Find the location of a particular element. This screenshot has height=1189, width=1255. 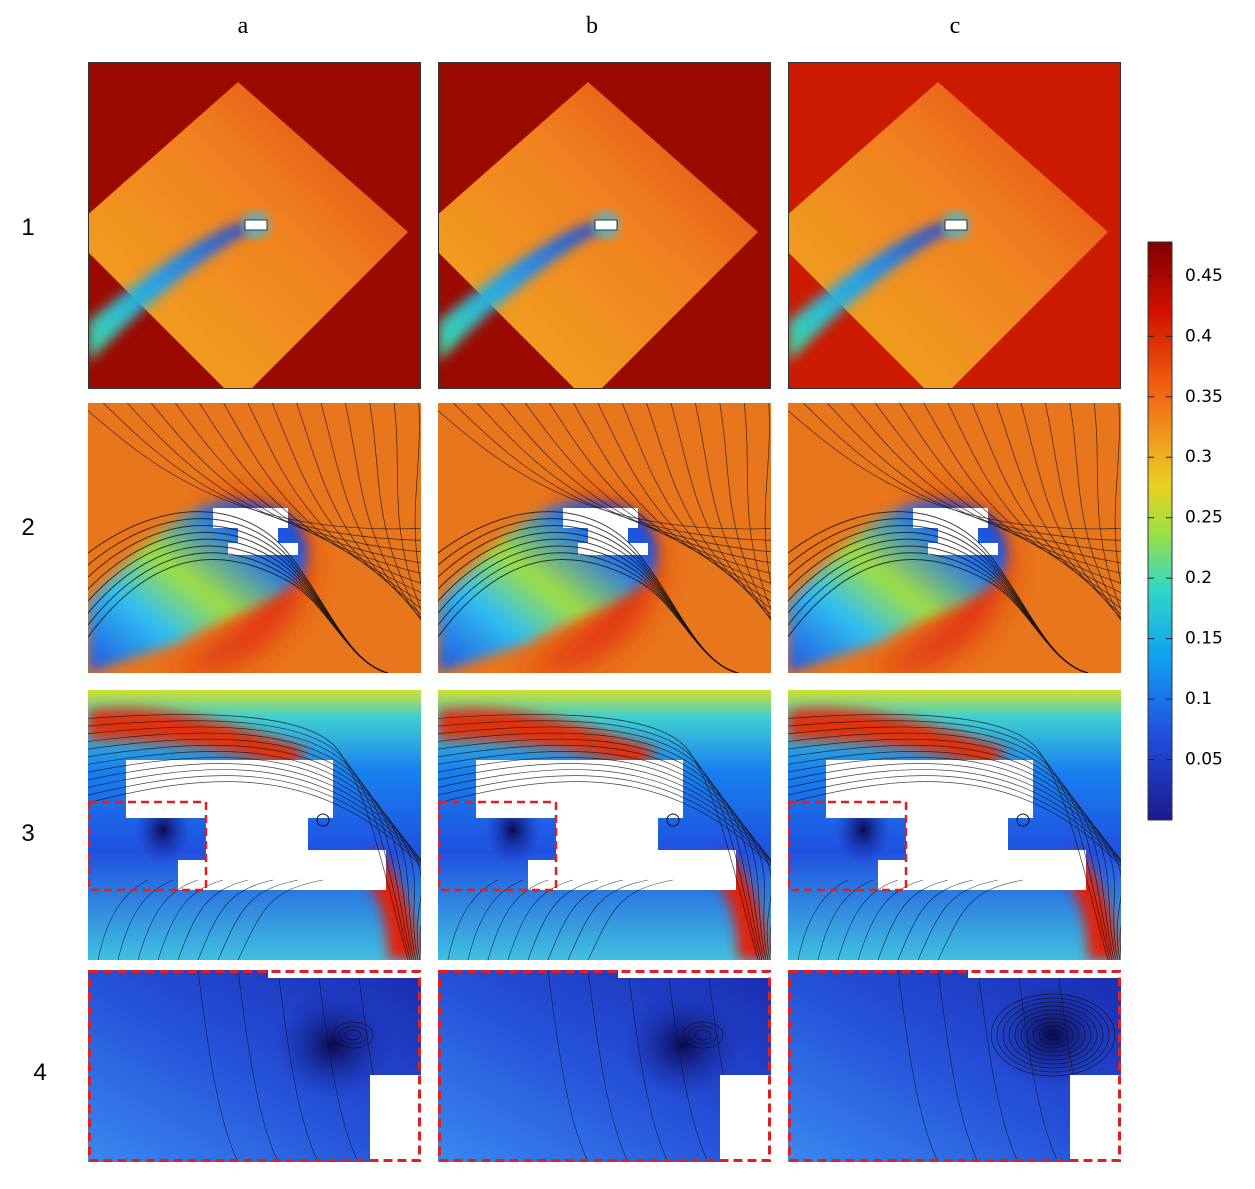

zoom-border is located at coordinates (254, 1066).